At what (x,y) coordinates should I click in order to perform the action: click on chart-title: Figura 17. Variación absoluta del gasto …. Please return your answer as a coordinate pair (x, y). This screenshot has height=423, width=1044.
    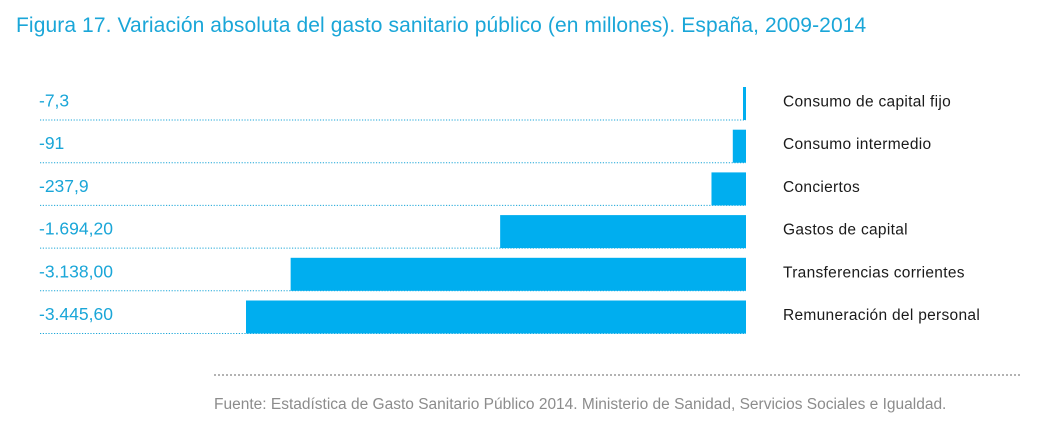
    Looking at the image, I should click on (441, 25).